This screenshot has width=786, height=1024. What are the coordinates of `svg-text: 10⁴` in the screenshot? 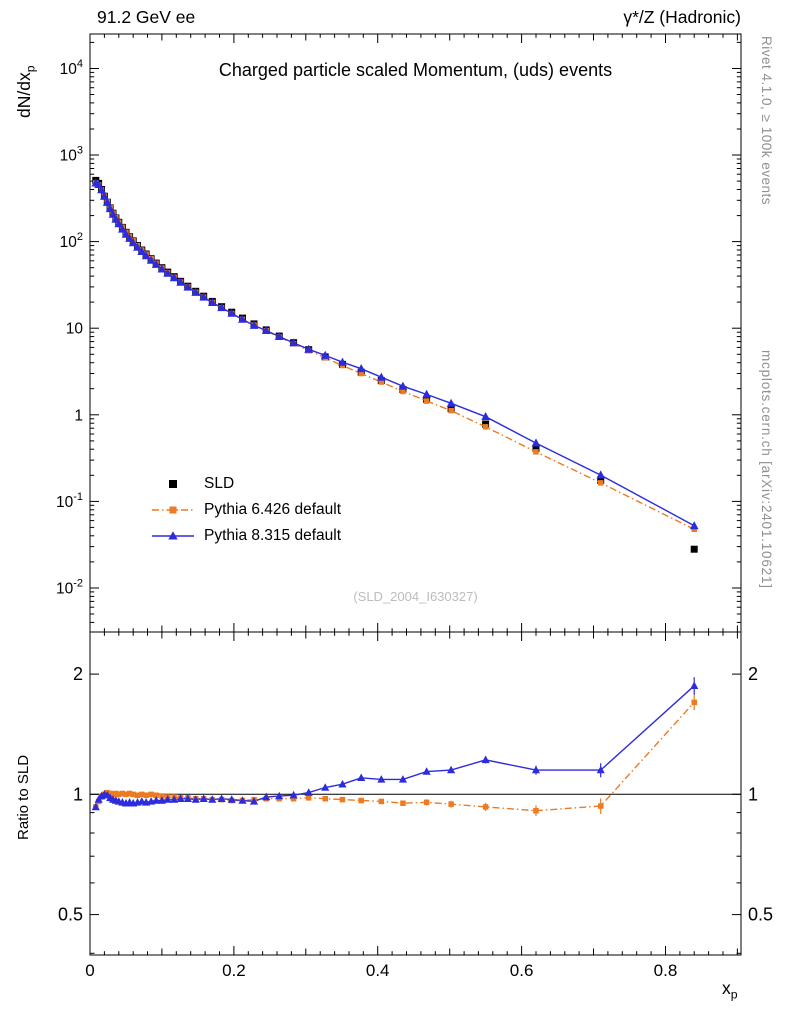 It's located at (71, 68).